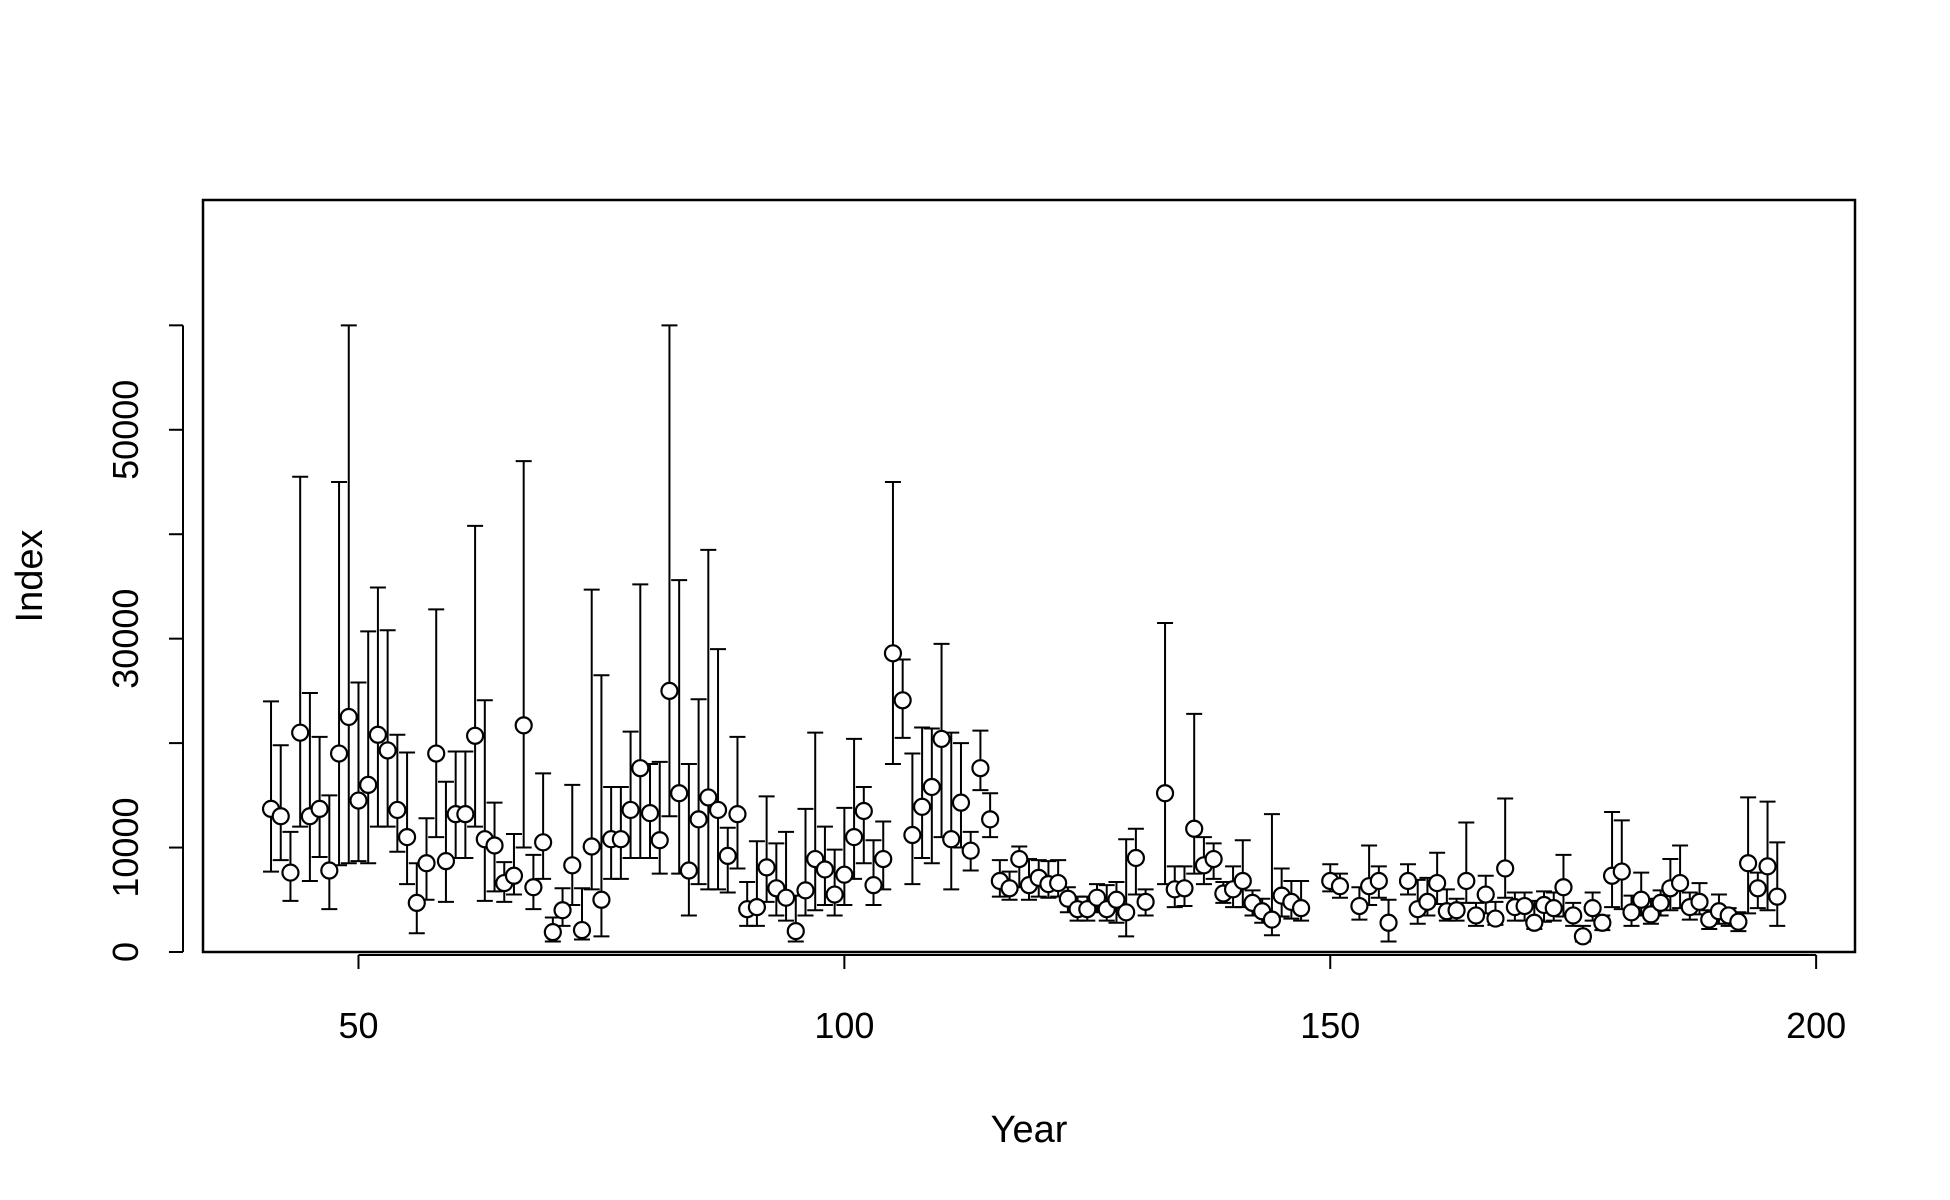  Describe the element at coordinates (844, 1025) in the screenshot. I see `x-tick-label: 100` at that location.